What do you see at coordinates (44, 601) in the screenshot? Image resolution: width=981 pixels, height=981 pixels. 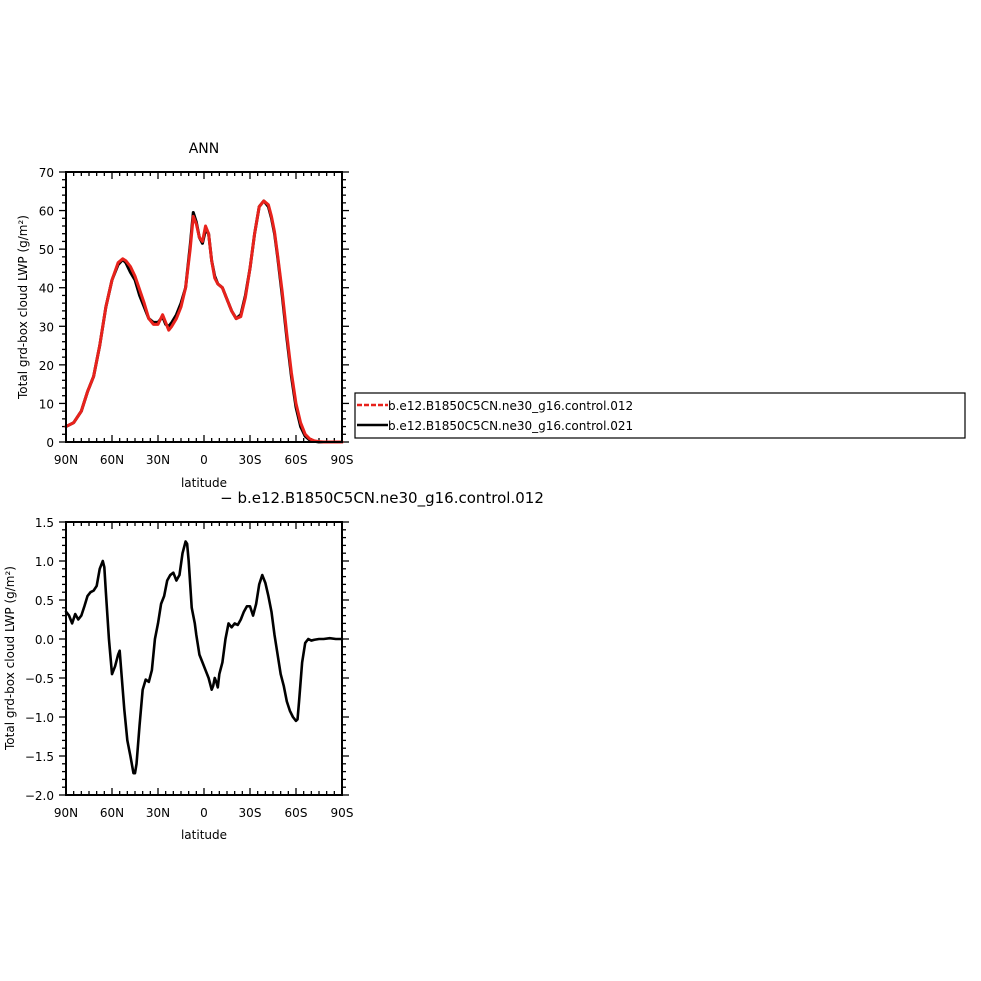 I see `y-tick-label: 0.5` at bounding box center [44, 601].